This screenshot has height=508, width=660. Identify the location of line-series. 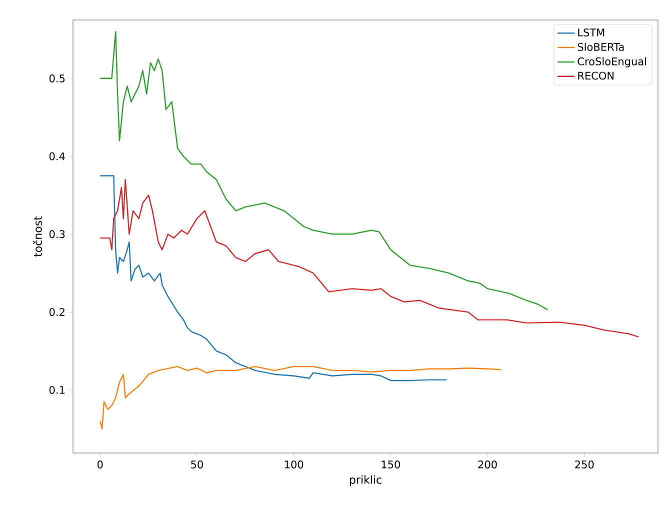
(301, 398).